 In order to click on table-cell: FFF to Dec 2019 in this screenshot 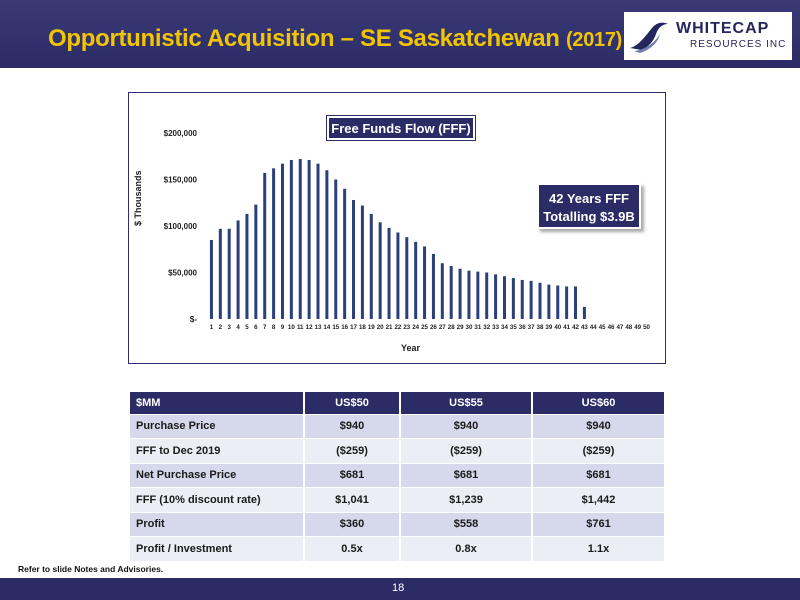, I will do `click(217, 450)`.